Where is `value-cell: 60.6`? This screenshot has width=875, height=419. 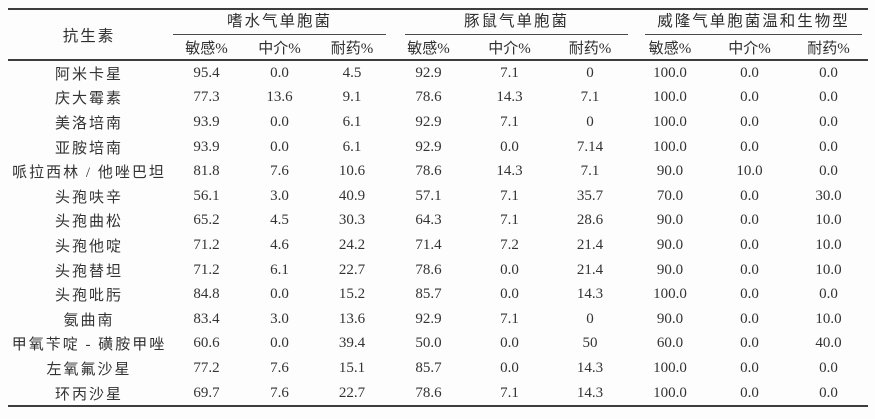
value-cell: 60.6 is located at coordinates (206, 343).